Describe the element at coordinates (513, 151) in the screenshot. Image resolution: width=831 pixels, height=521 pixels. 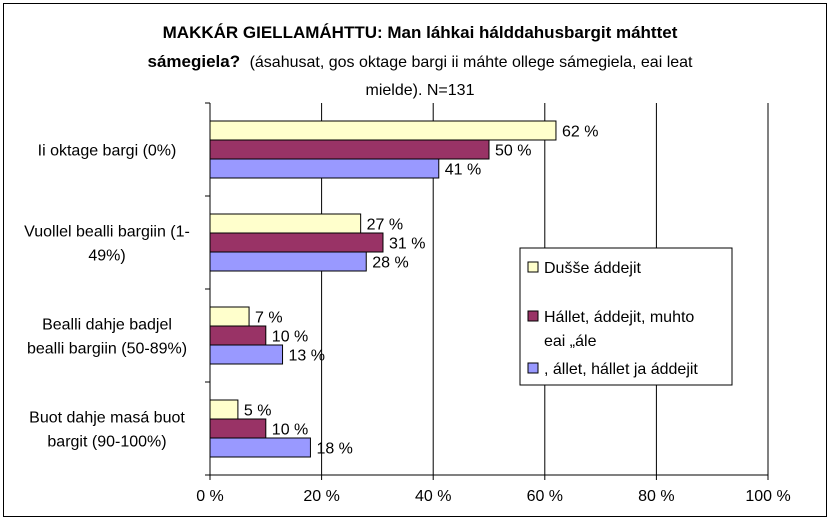
I see `data-label: 50 %` at that location.